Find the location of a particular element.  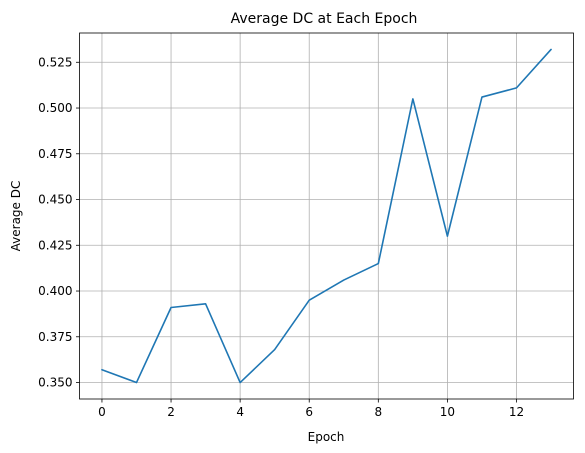

x-tick-label: 10 is located at coordinates (447, 412).